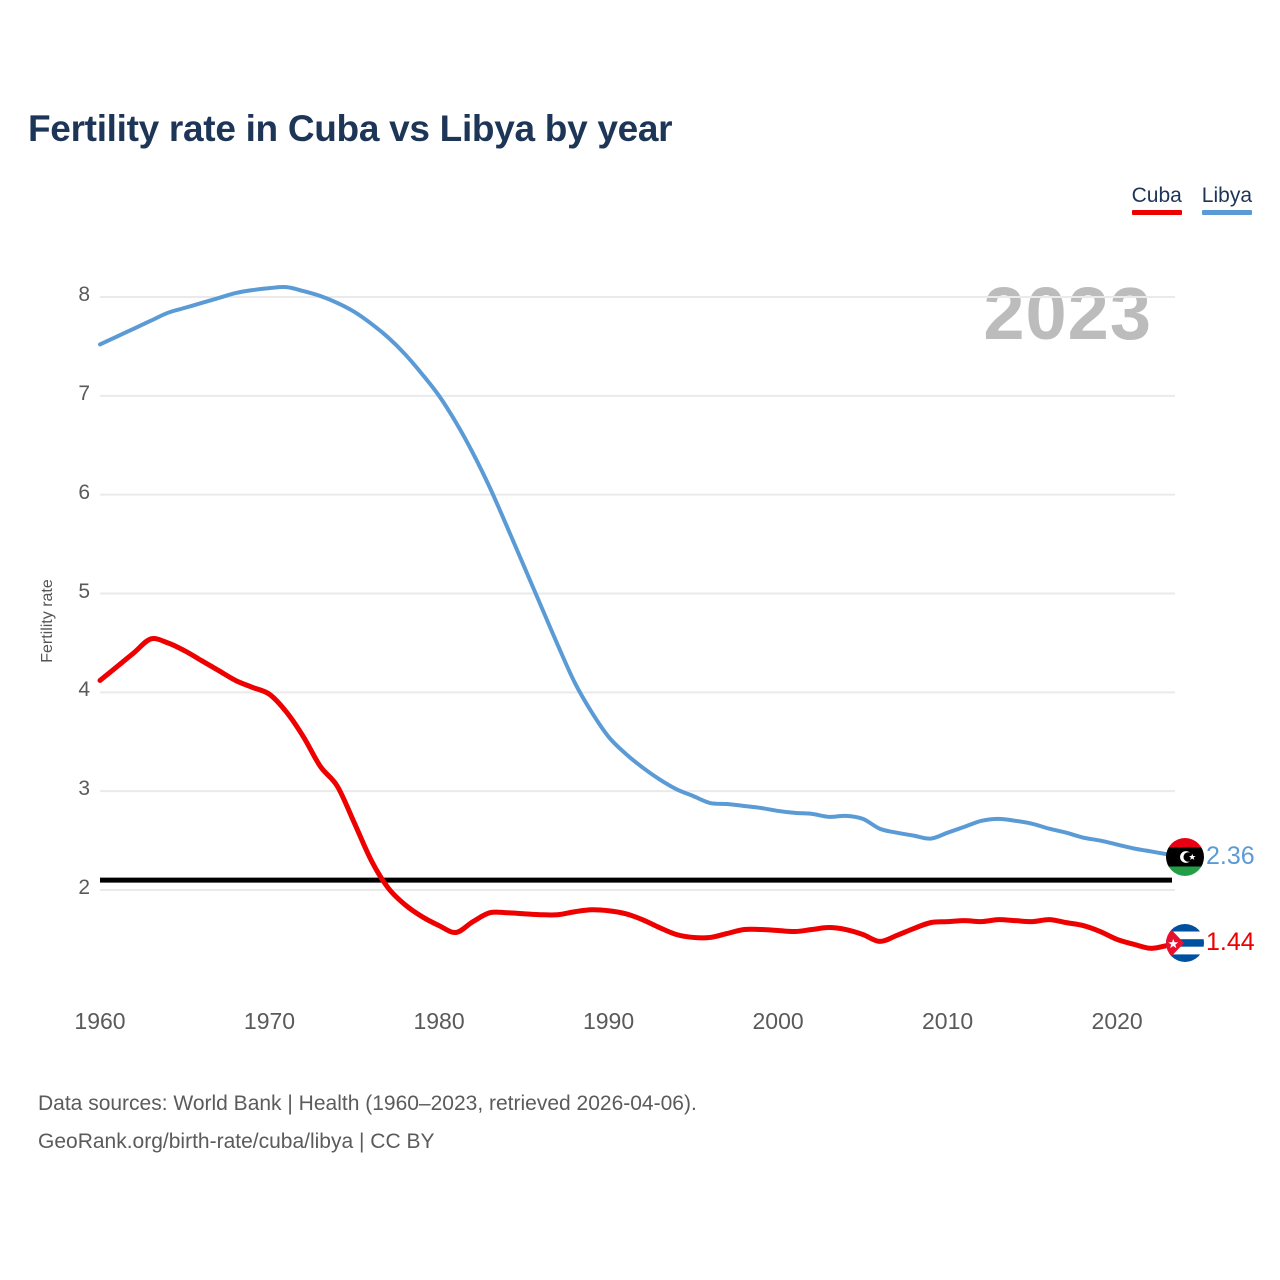 The width and height of the screenshot is (1280, 1280). I want to click on y-tick-label: 8, so click(84, 294).